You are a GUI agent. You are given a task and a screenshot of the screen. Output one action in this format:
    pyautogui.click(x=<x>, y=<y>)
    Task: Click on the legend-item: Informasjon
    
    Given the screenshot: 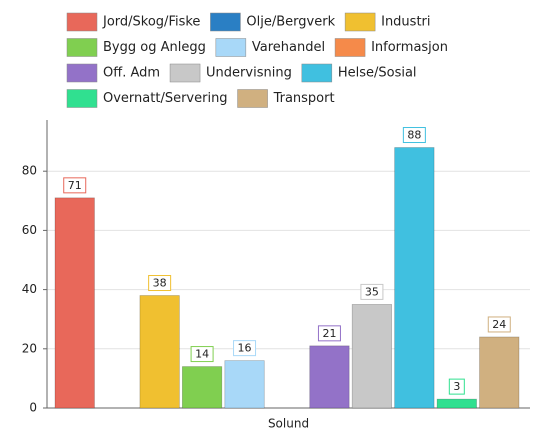 What is the action you would take?
    pyautogui.click(x=391, y=47)
    